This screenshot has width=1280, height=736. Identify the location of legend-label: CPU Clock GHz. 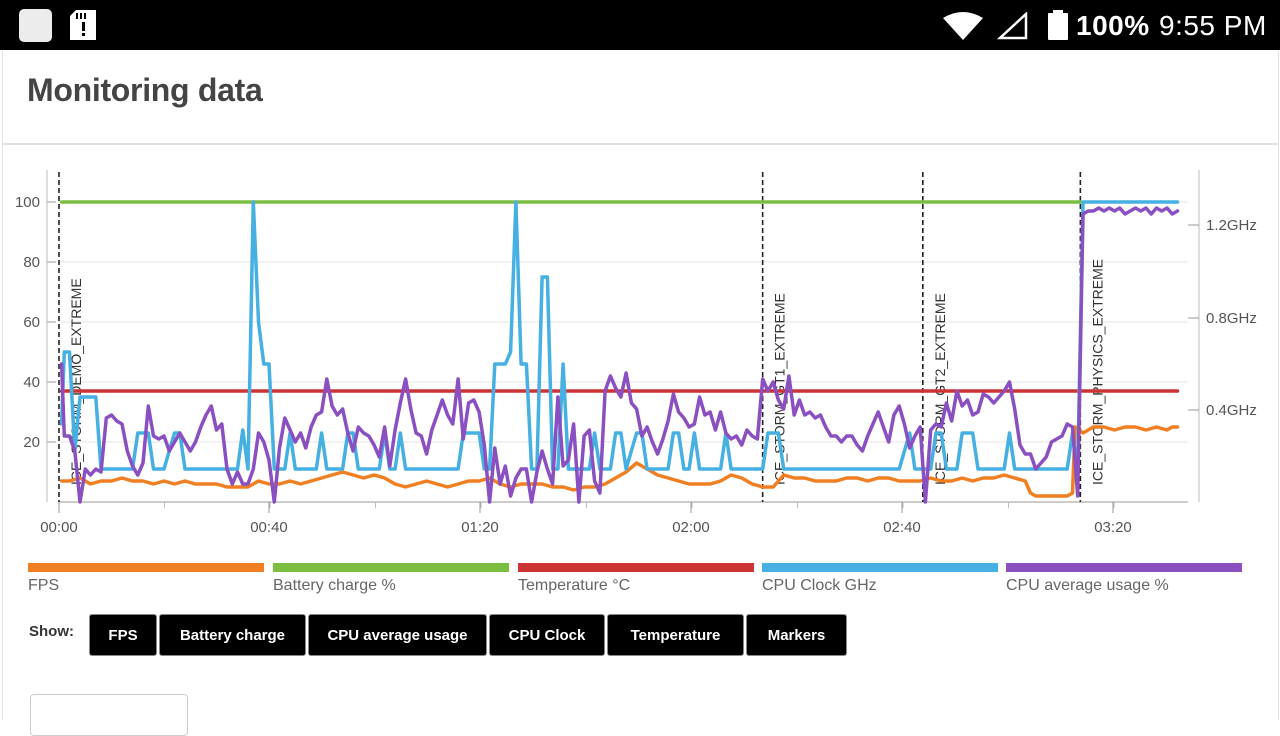
(819, 585).